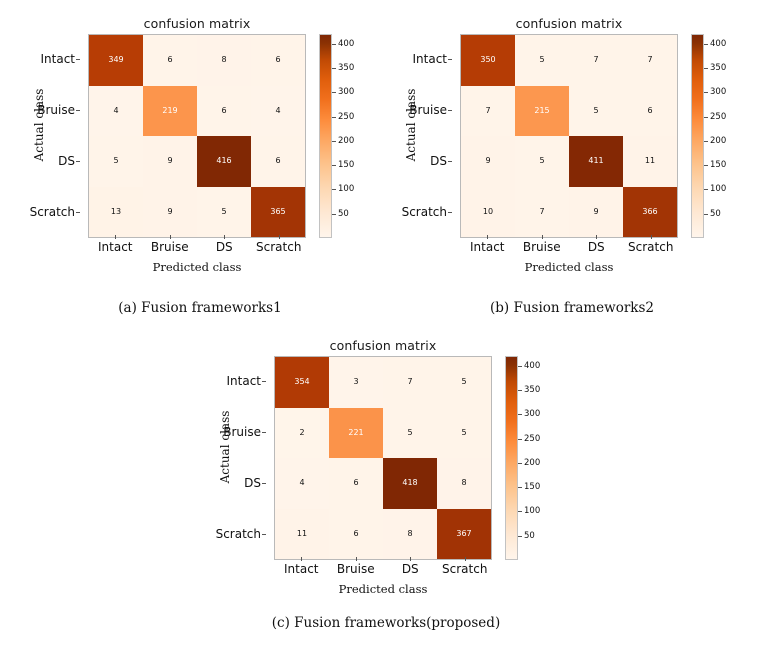 The image size is (775, 645). Describe the element at coordinates (569, 244) in the screenshot. I see `x-tick-labels-b: Intact Bruise DS Scratch` at that location.